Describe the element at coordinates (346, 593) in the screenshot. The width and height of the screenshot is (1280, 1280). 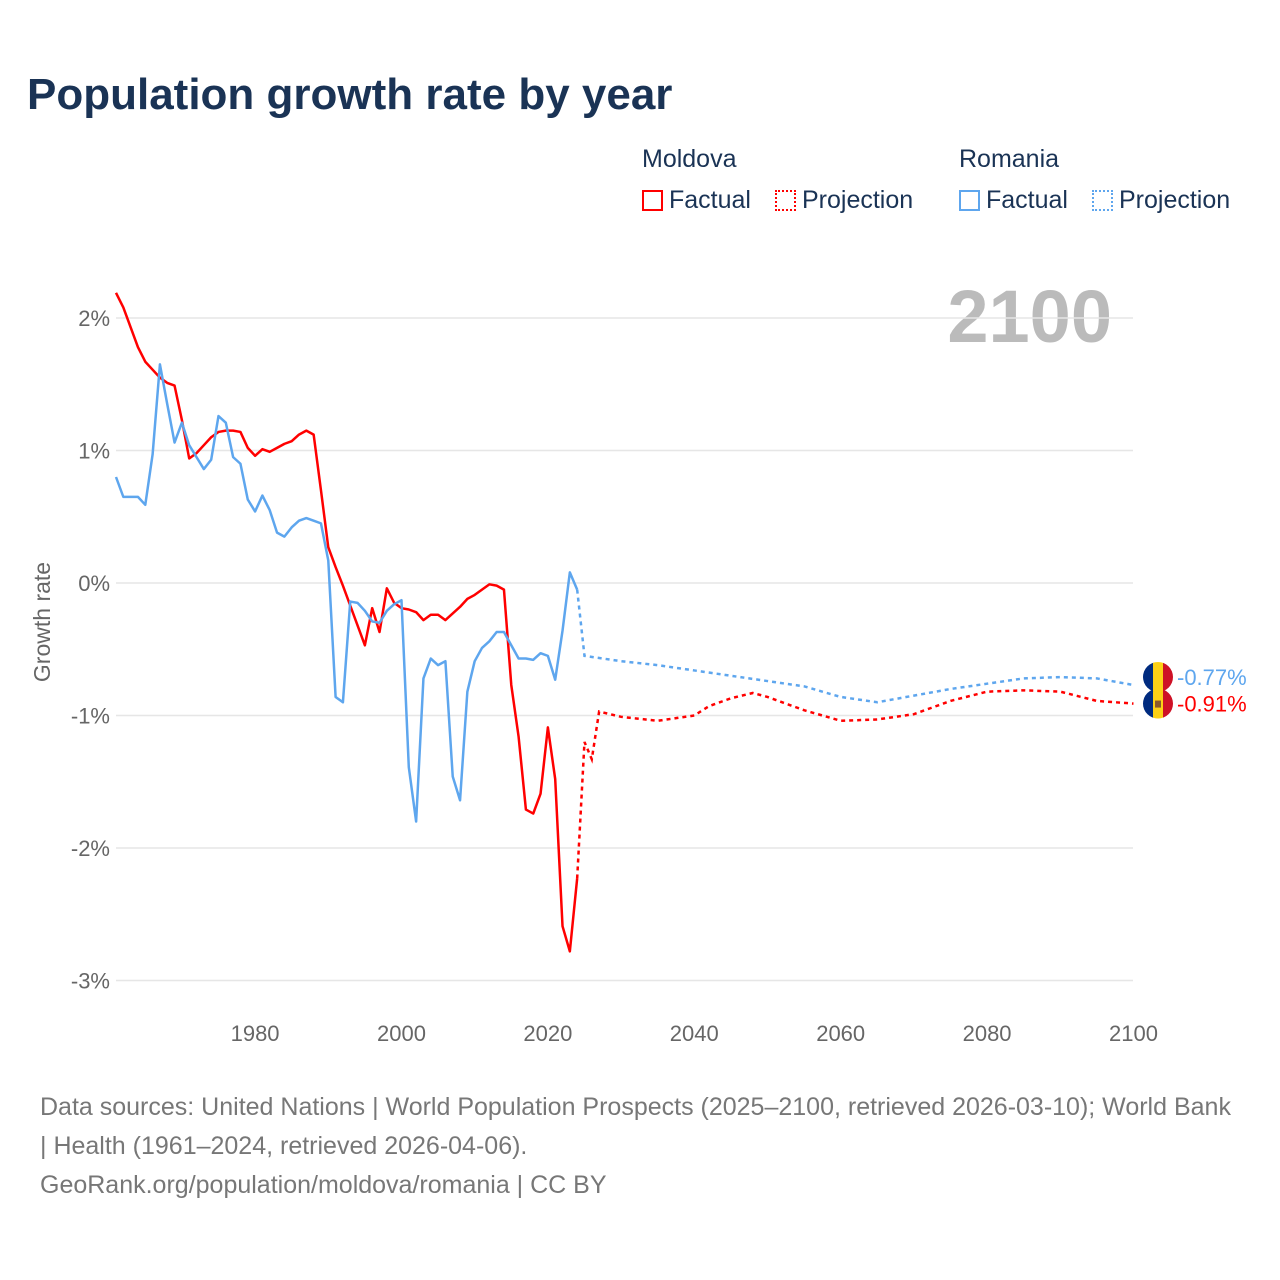
I see `romania-factual-line` at that location.